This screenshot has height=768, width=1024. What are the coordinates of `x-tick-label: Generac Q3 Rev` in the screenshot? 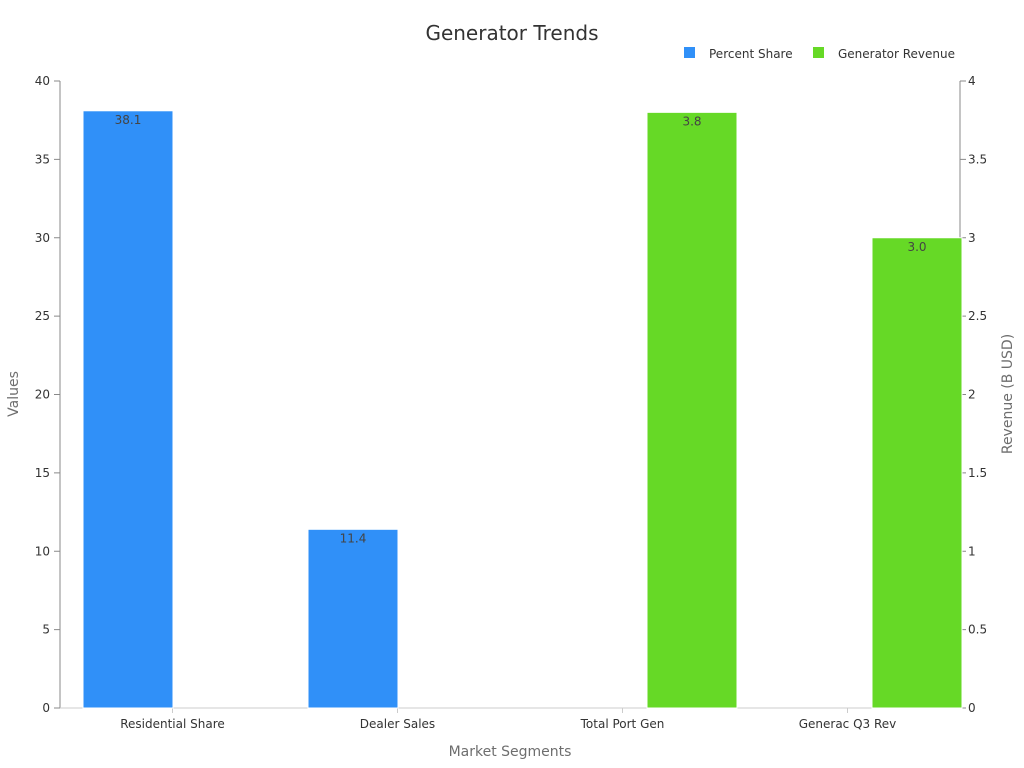 It's located at (848, 724).